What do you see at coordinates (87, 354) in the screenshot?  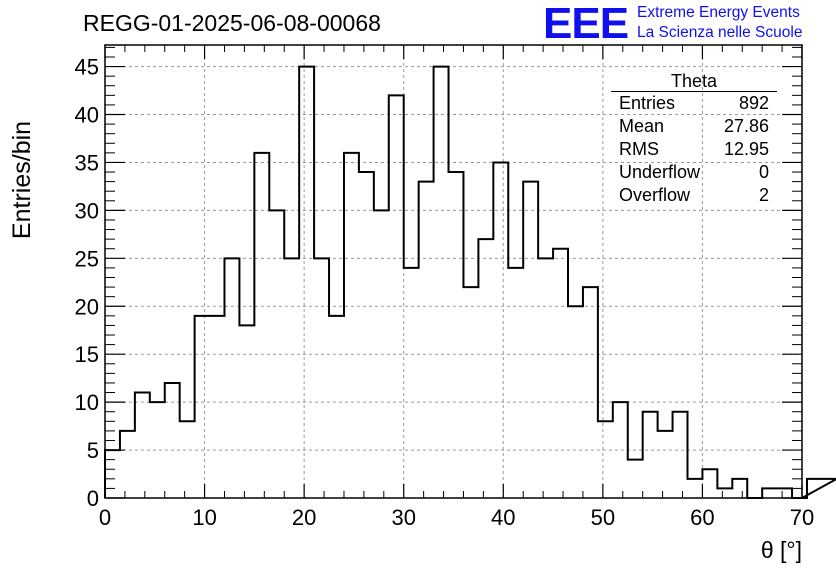 I see `y-tick-label: 15` at bounding box center [87, 354].